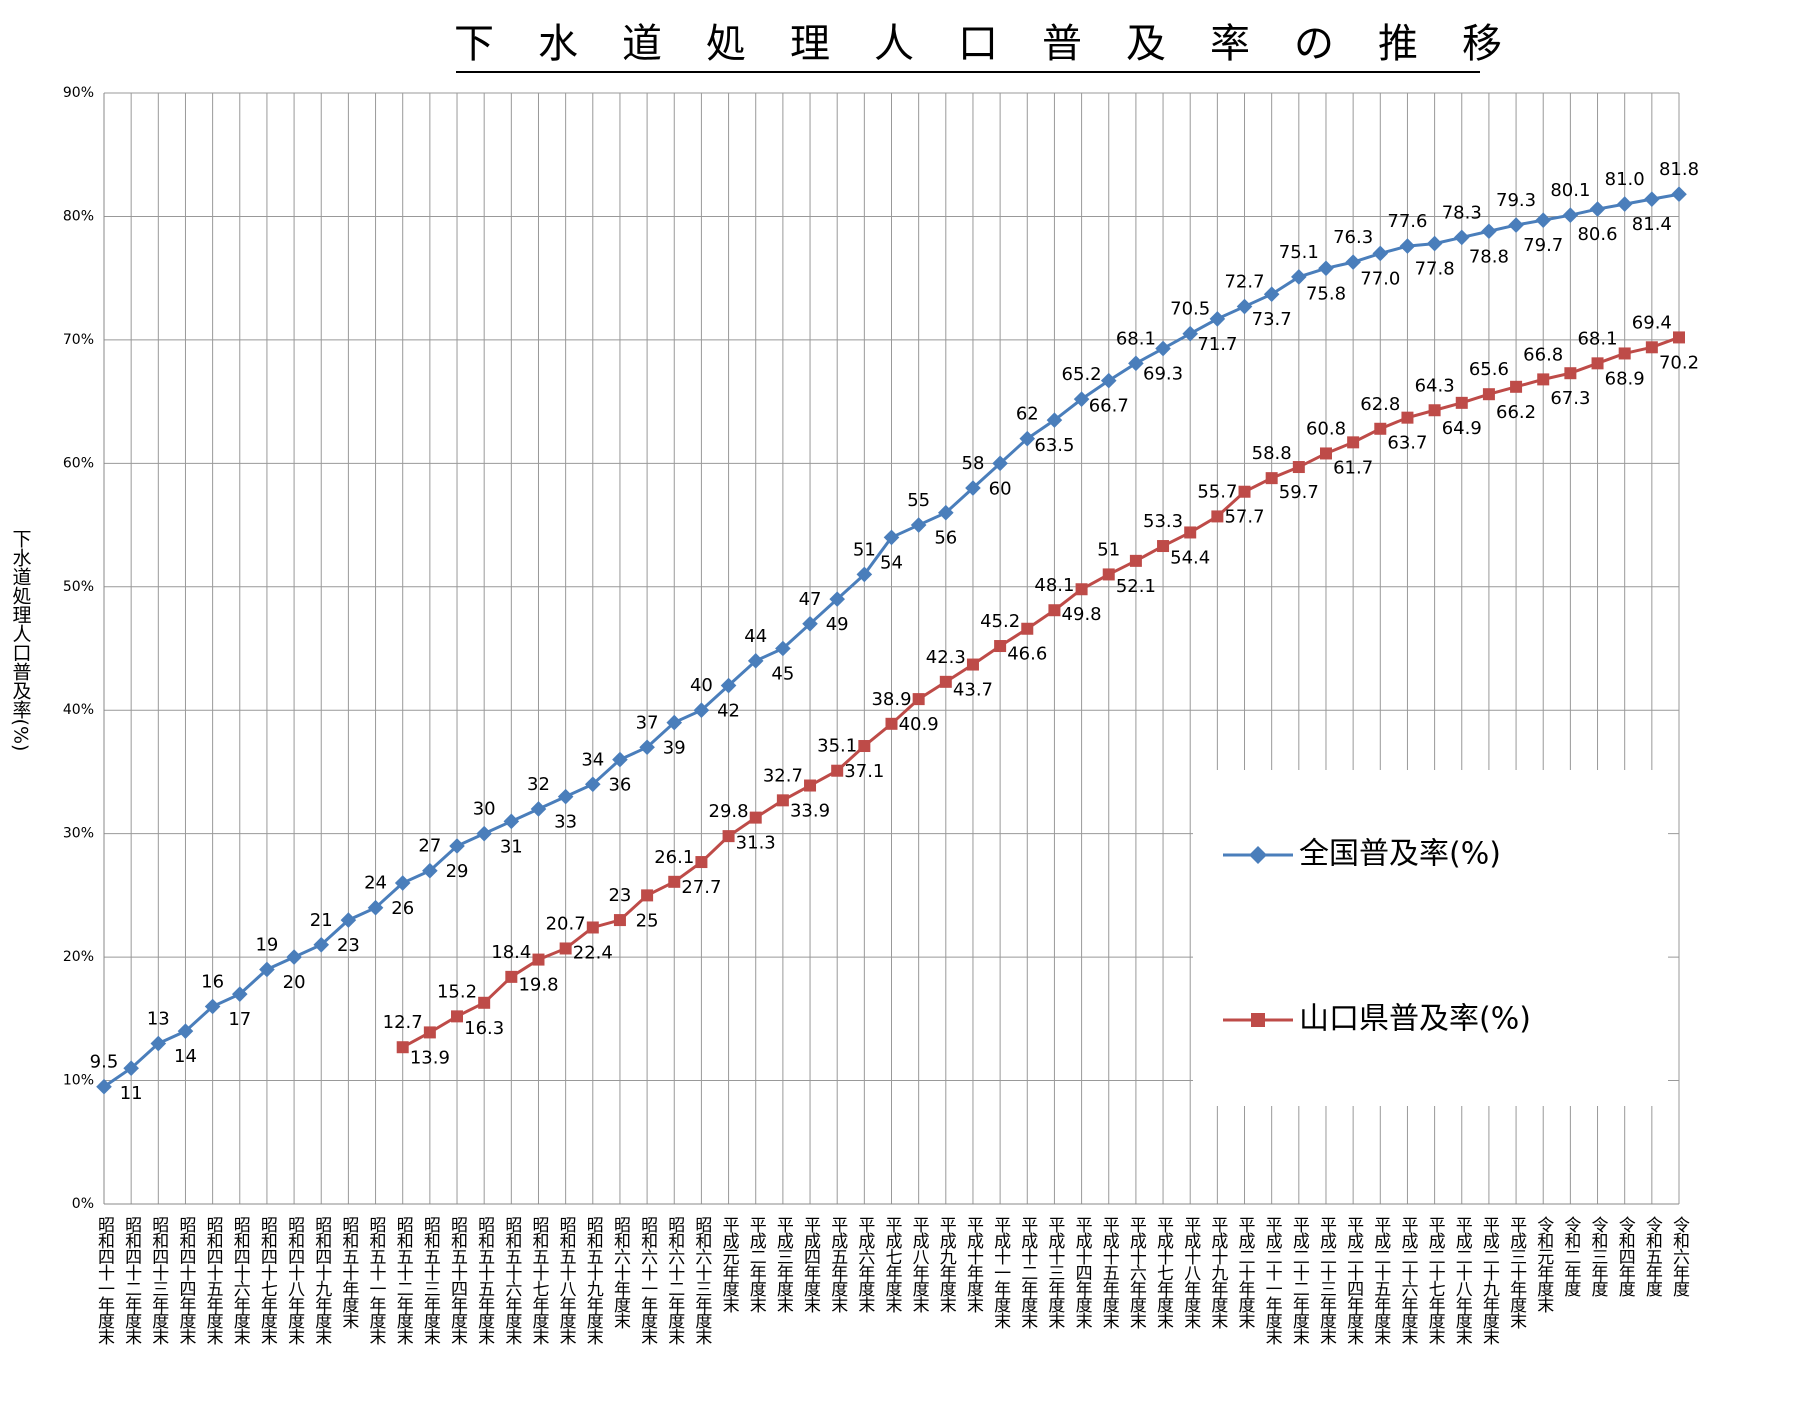 The width and height of the screenshot is (1795, 1417). Describe the element at coordinates (1652, 224) in the screenshot. I see `data-label: 81.4` at that location.